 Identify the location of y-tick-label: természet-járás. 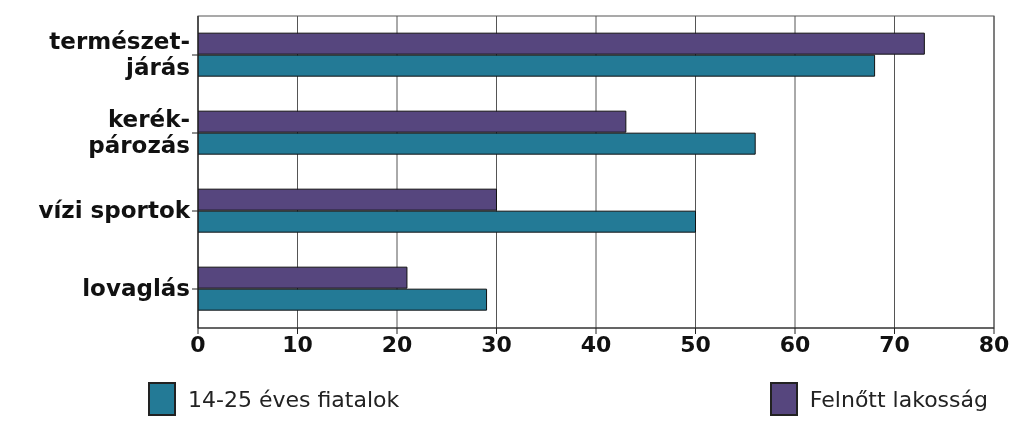
(119, 53).